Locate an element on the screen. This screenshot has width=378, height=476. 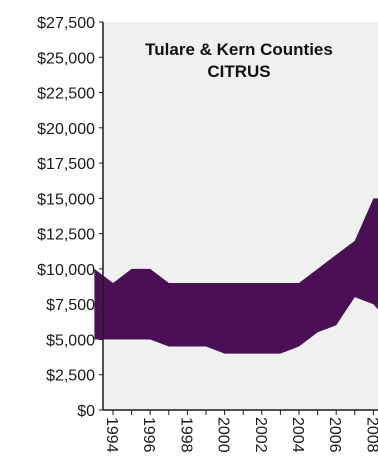
y-tick-label: $20,000 is located at coordinates (66, 129).